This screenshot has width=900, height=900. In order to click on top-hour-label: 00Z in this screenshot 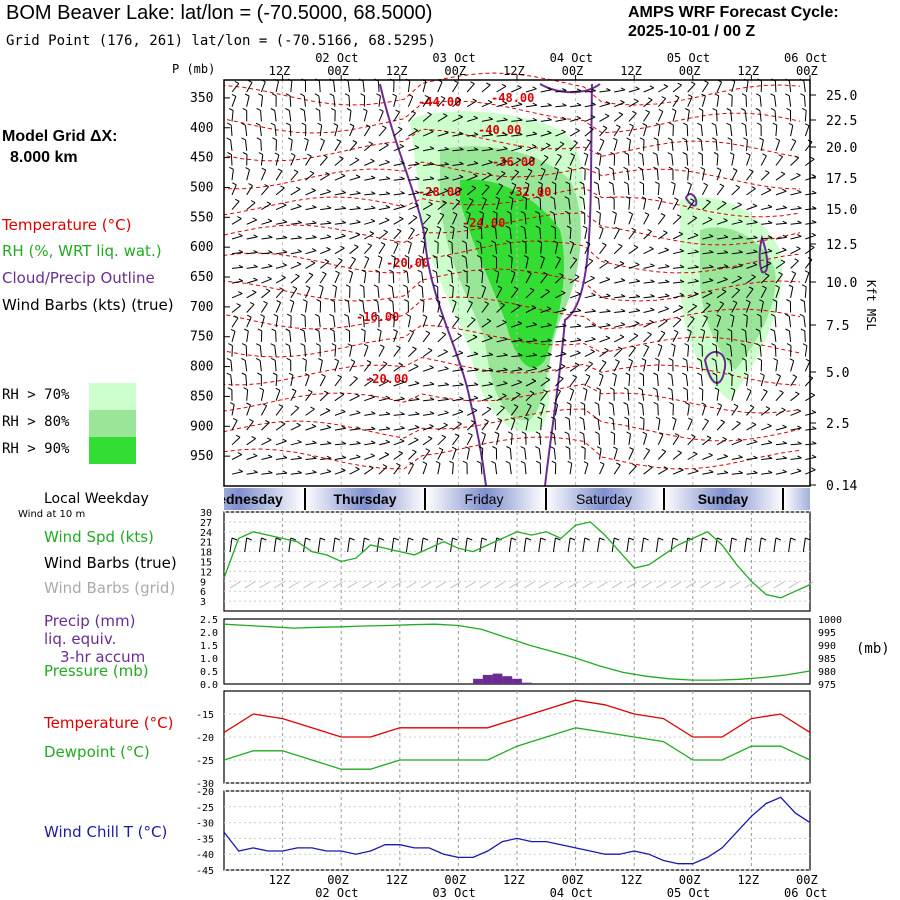, I will do `click(807, 71)`.